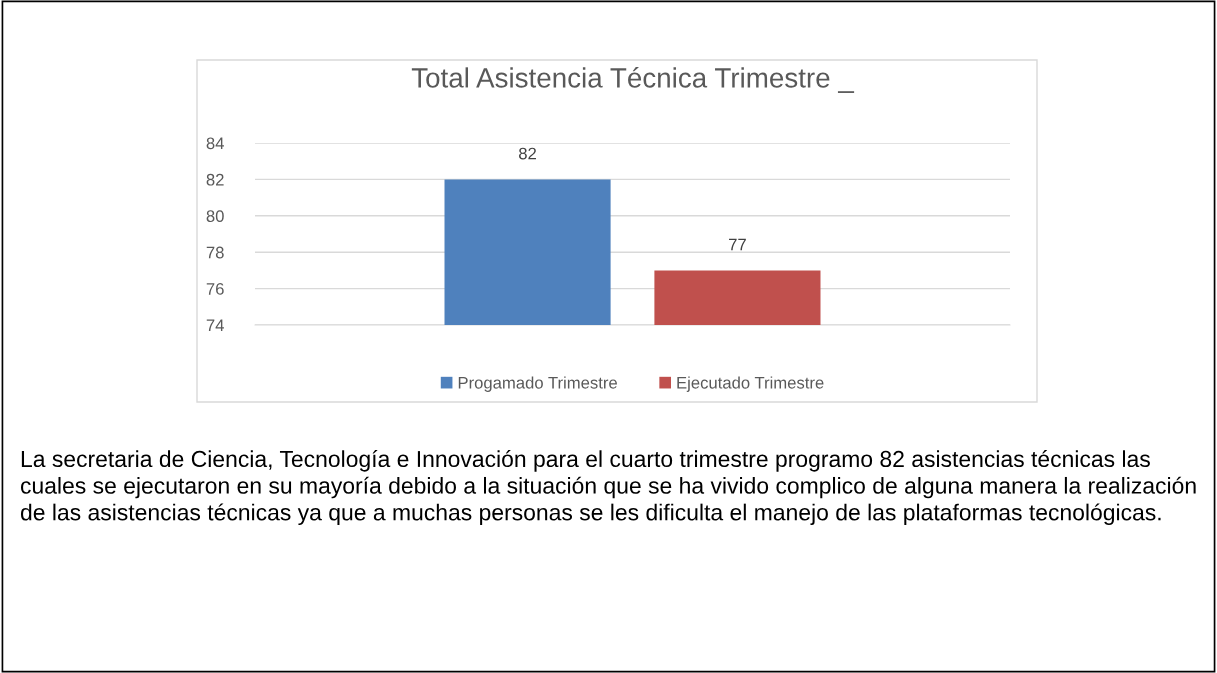 The width and height of the screenshot is (1217, 673). I want to click on text: La secretaria de Ciencia, Tecnología e Innovación para el cuarto trimestre programo 82 asistencias técnicas las cuales se ejecutaron en su mayoría debido a la situación que se ha vivido complico de alguna manera la realización de las asistencias técnicas ya que a muchas personas se les dificulta el manejo de las plataformas tecnológicas., so click(608, 488).